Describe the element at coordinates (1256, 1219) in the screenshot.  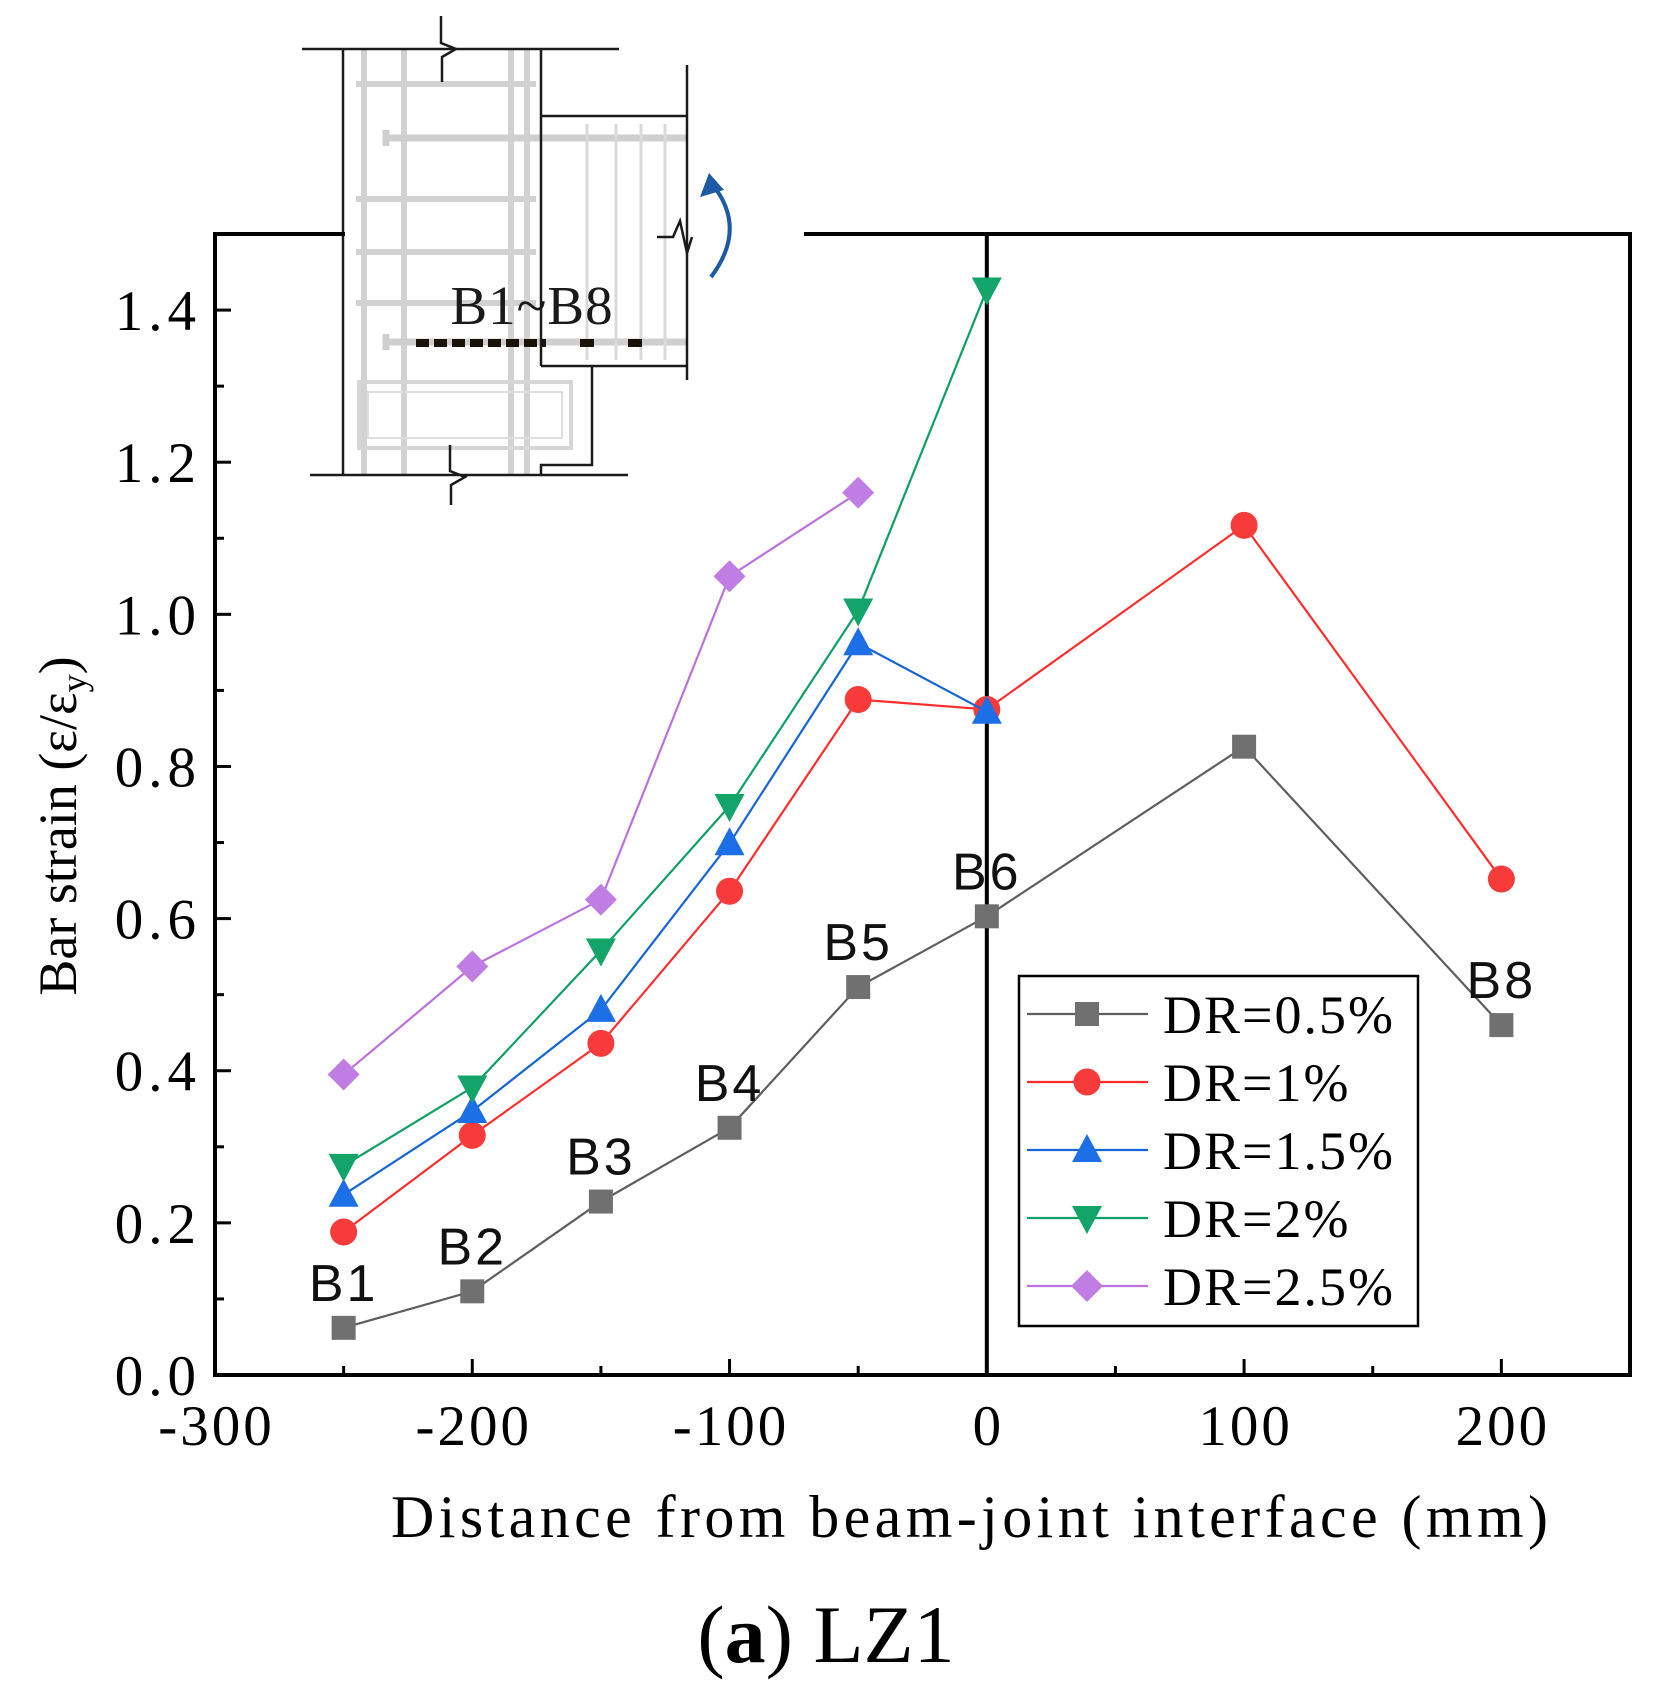
I see `legend-label: DR=2%` at that location.